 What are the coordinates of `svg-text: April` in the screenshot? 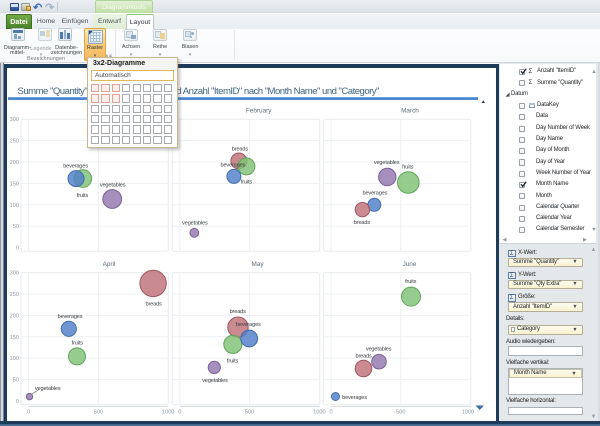 It's located at (109, 264).